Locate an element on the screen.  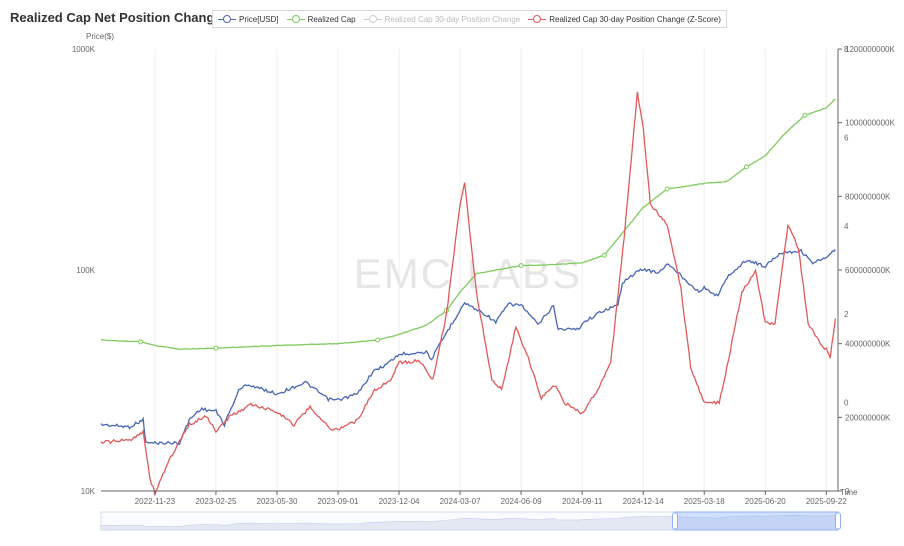
legend-label: Realized Cap 30-day Position Change is located at coordinates (452, 19).